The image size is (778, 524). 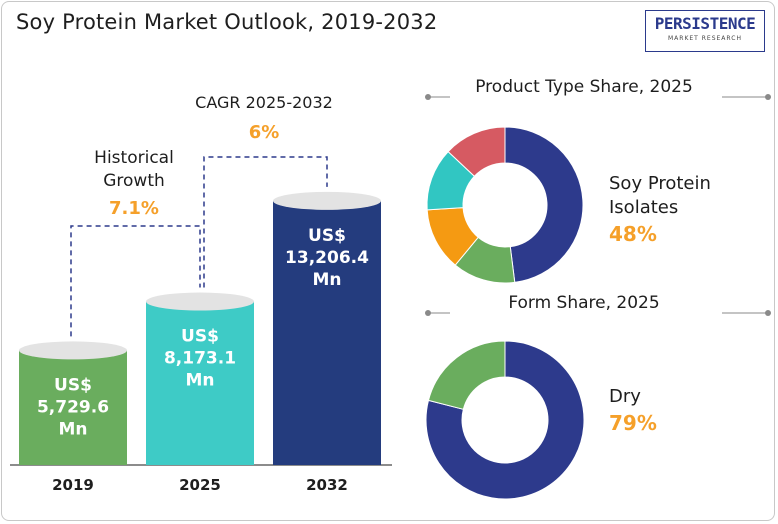 What do you see at coordinates (135, 281) in the screenshot?
I see `historical-growth-bracket` at bounding box center [135, 281].